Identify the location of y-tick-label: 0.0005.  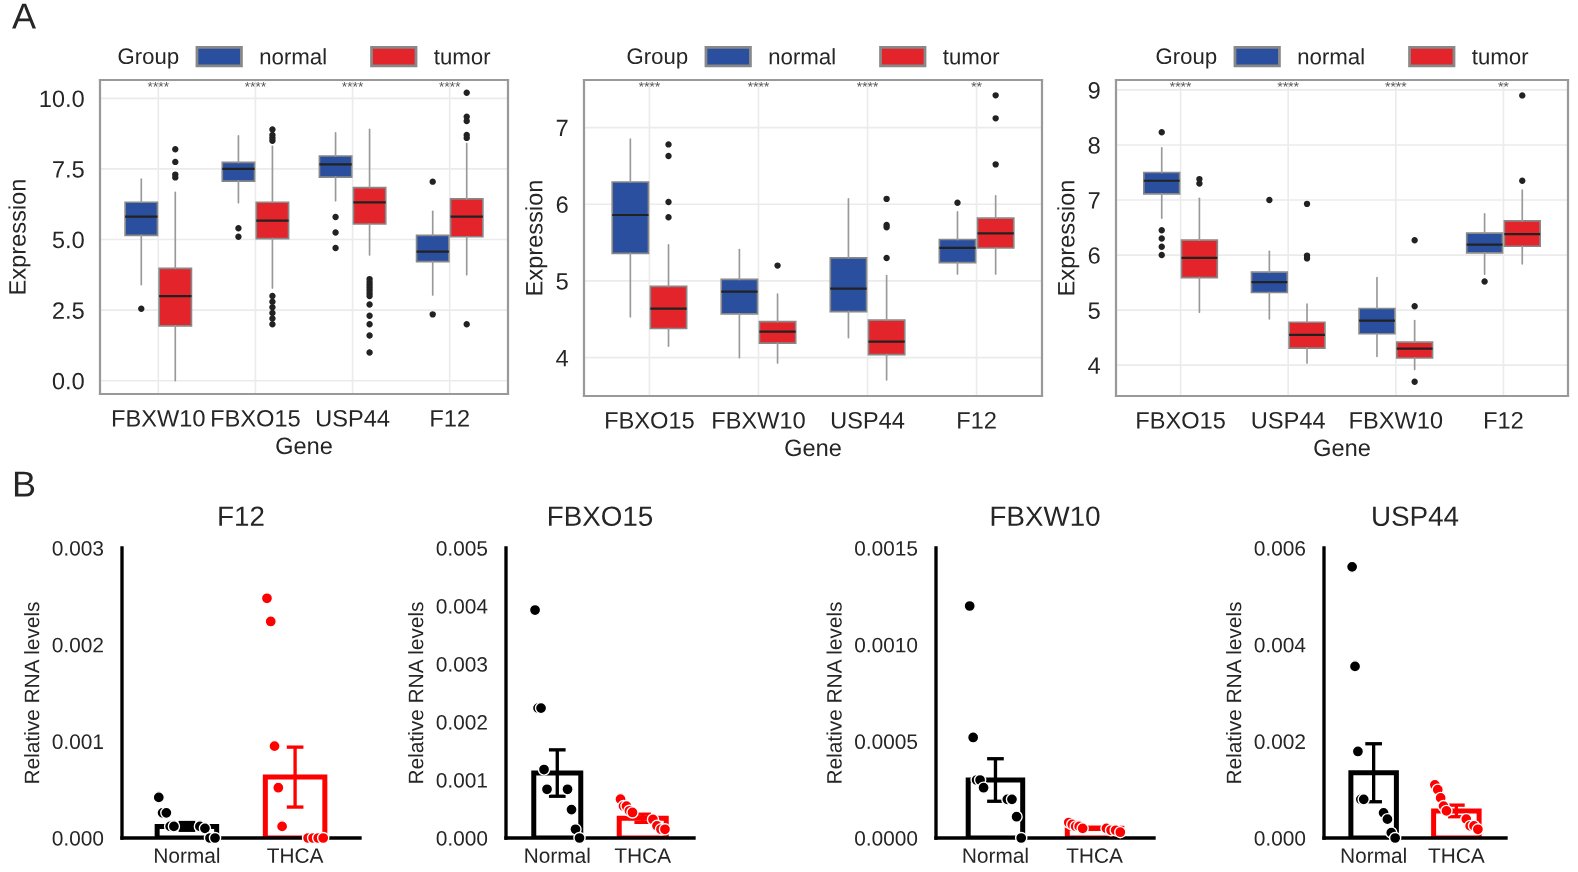
(886, 742).